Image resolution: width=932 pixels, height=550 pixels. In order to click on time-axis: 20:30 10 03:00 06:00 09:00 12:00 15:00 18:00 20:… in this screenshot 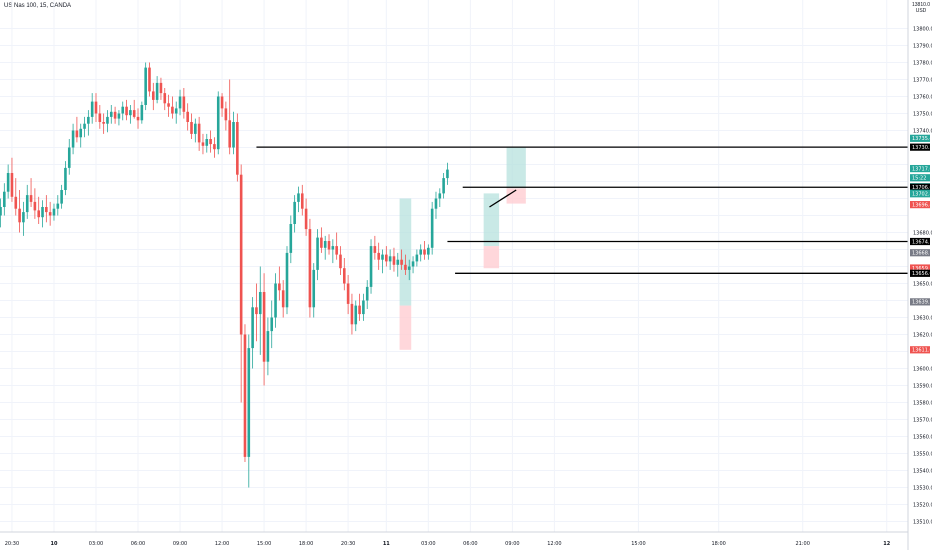, I will do `click(468, 544)`.